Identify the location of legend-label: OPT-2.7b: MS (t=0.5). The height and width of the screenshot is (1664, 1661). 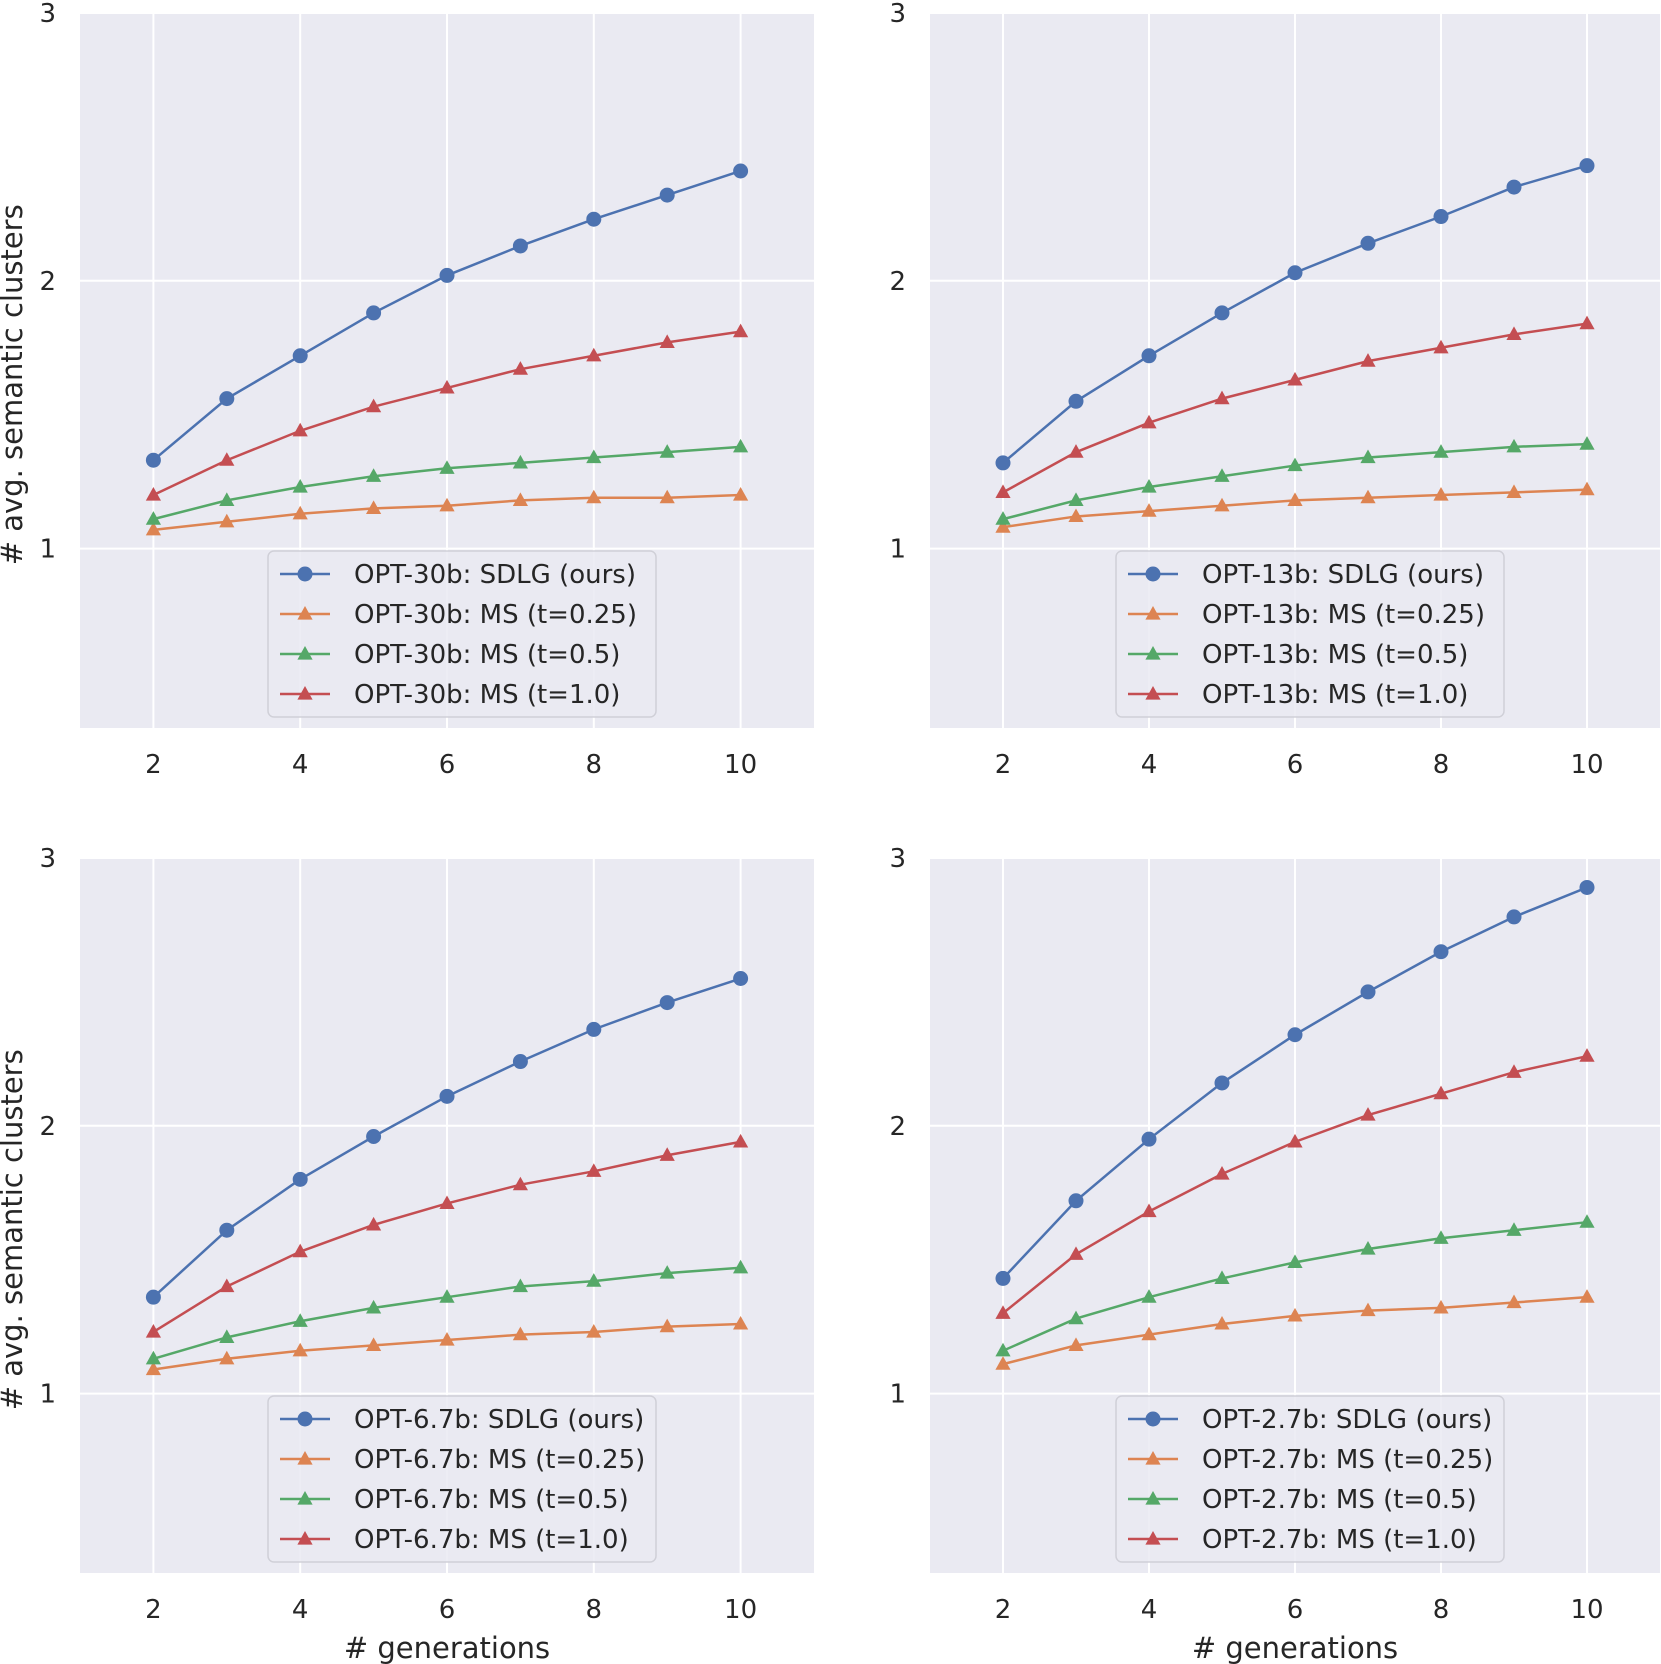
(1339, 1500).